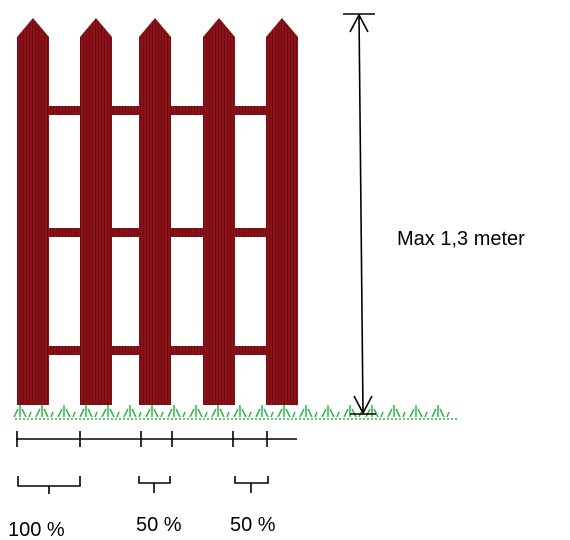 The width and height of the screenshot is (570, 540). I want to click on arrowhead-down-icon, so click(363, 405).